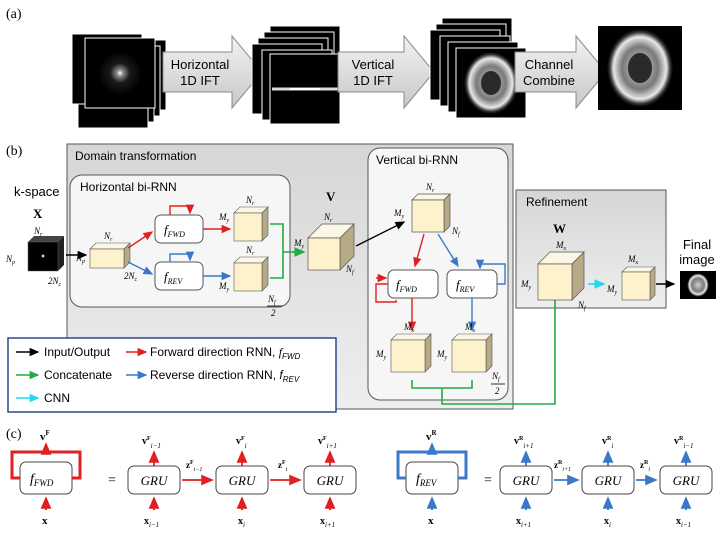 Image resolution: width=720 pixels, height=547 pixels. What do you see at coordinates (526, 285) in the screenshot?
I see `dim-my-w: My` at bounding box center [526, 285].